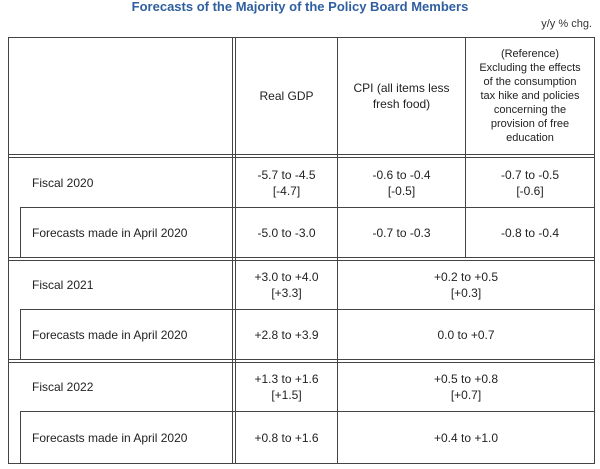 This screenshot has height=469, width=600. What do you see at coordinates (401, 190) in the screenshot?
I see `fy2020-cpi-median: [-0.5]` at bounding box center [401, 190].